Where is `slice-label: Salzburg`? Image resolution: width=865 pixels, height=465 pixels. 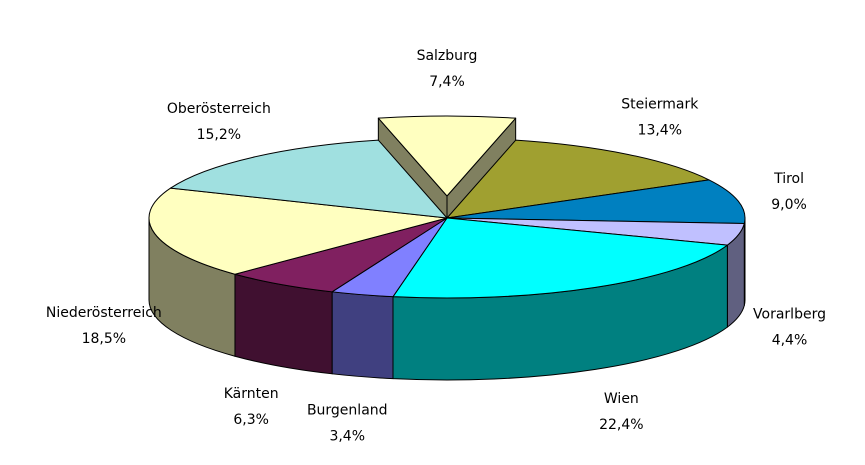
slice-label: Salzburg is located at coordinates (447, 56).